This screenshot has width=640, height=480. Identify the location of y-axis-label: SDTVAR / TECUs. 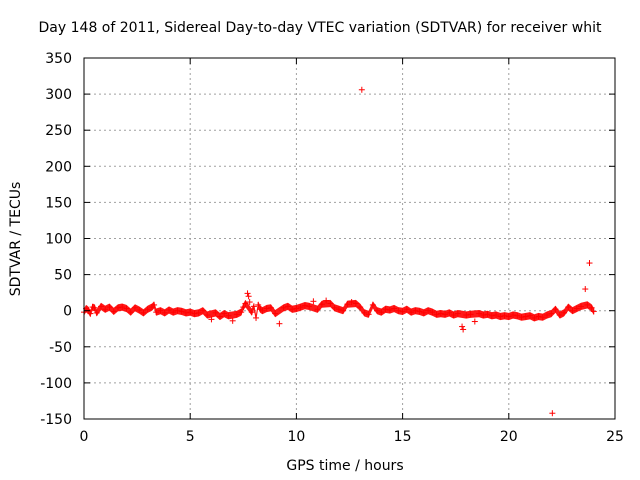
(16, 239).